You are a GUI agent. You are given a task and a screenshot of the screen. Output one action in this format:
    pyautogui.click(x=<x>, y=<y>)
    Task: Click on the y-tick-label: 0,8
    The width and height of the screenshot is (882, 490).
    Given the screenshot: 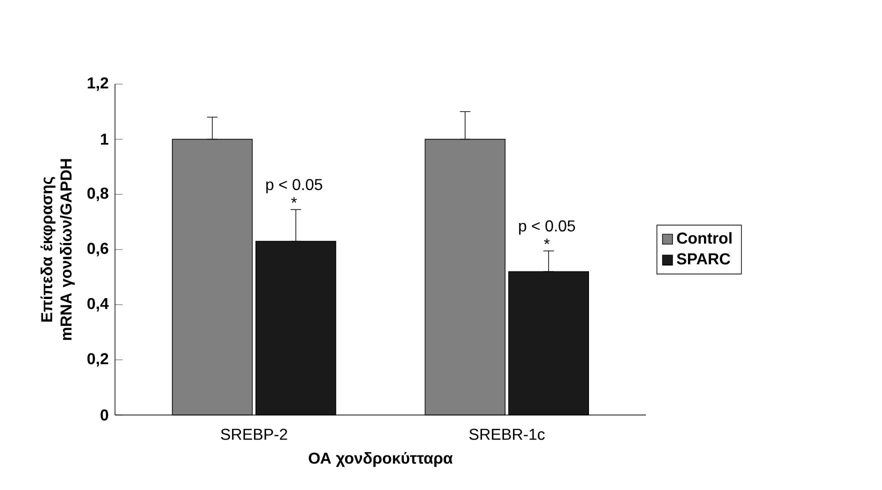 What is the action you would take?
    pyautogui.click(x=97, y=195)
    